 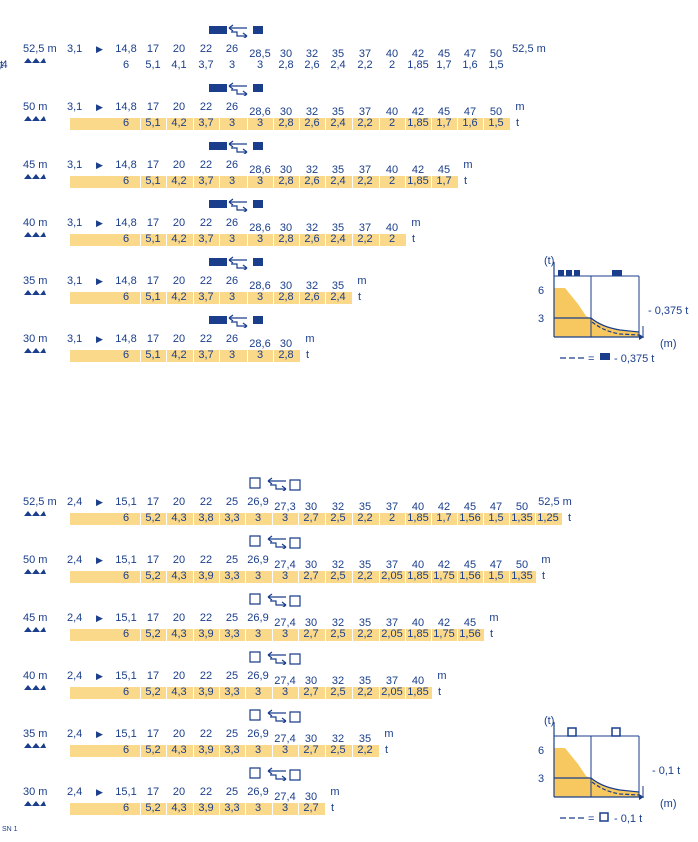 I want to click on capacity-value: 6, so click(x=126, y=576).